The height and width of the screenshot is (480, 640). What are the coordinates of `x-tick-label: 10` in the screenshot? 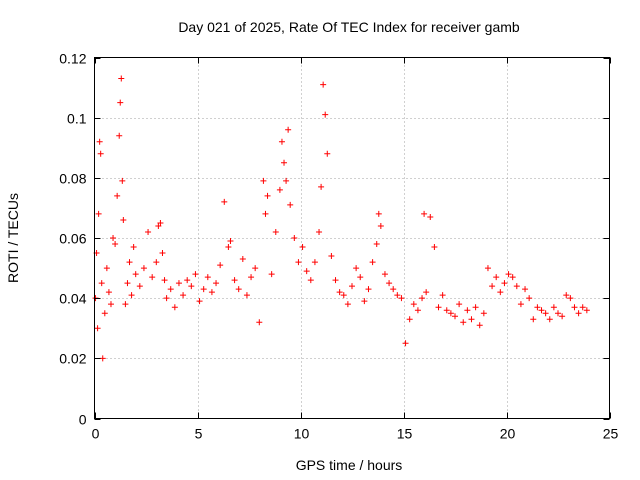 It's located at (302, 434).